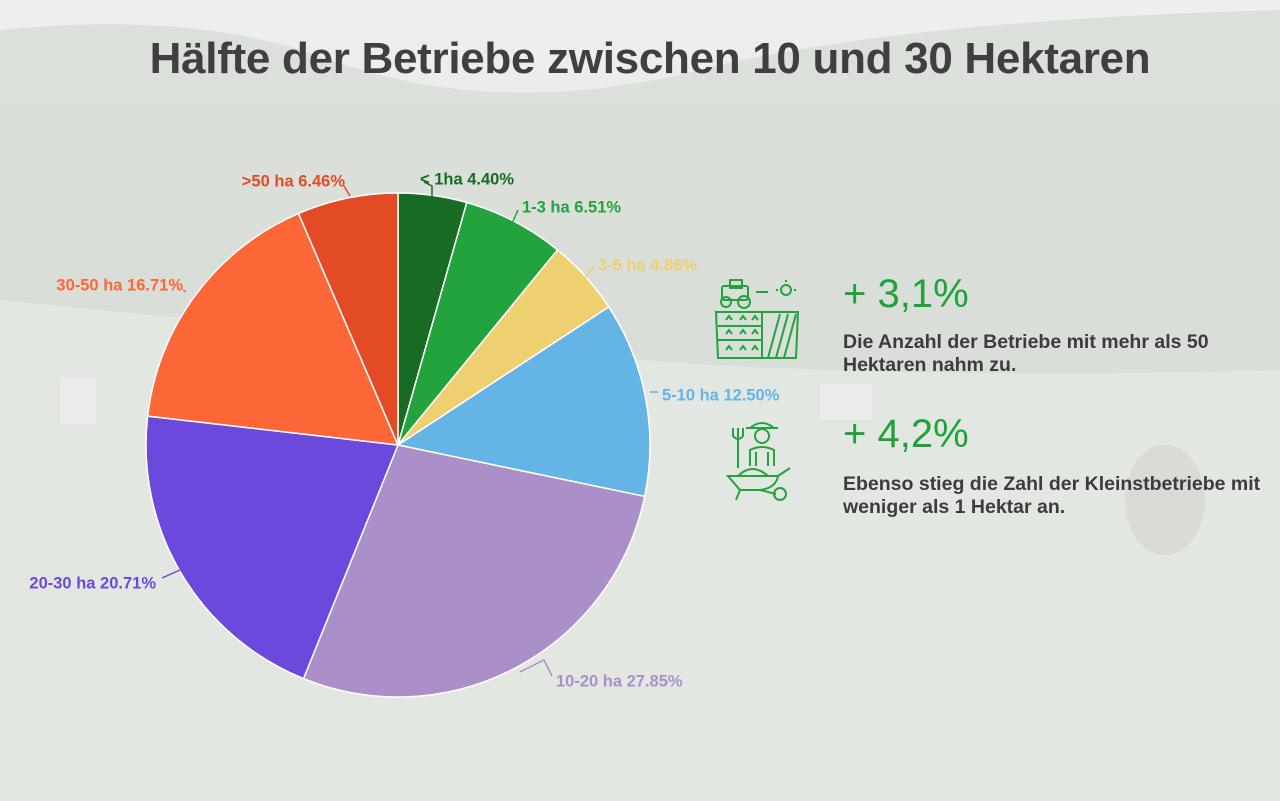 Image resolution: width=1280 pixels, height=801 pixels. What do you see at coordinates (571, 207) in the screenshot?
I see `slice-data-label: 1-3 ha 6.51%` at bounding box center [571, 207].